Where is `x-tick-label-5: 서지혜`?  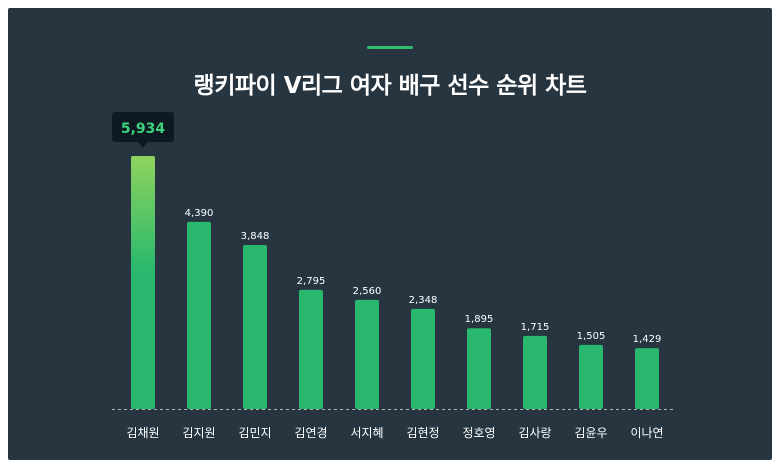 x-tick-label-5: 서지혜 is located at coordinates (366, 433).